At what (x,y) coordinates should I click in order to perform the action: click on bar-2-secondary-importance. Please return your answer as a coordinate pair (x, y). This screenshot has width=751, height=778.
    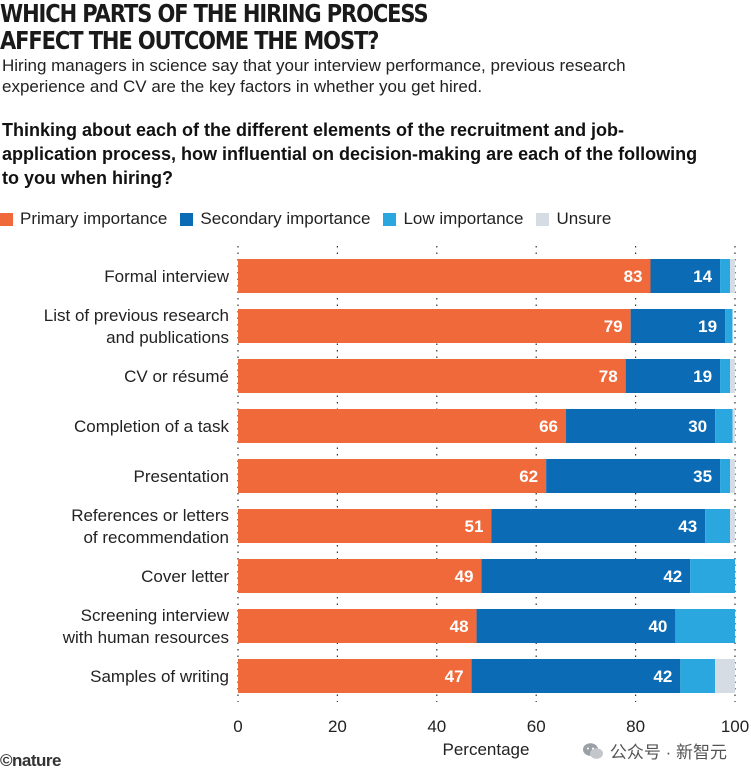
    Looking at the image, I should click on (678, 326).